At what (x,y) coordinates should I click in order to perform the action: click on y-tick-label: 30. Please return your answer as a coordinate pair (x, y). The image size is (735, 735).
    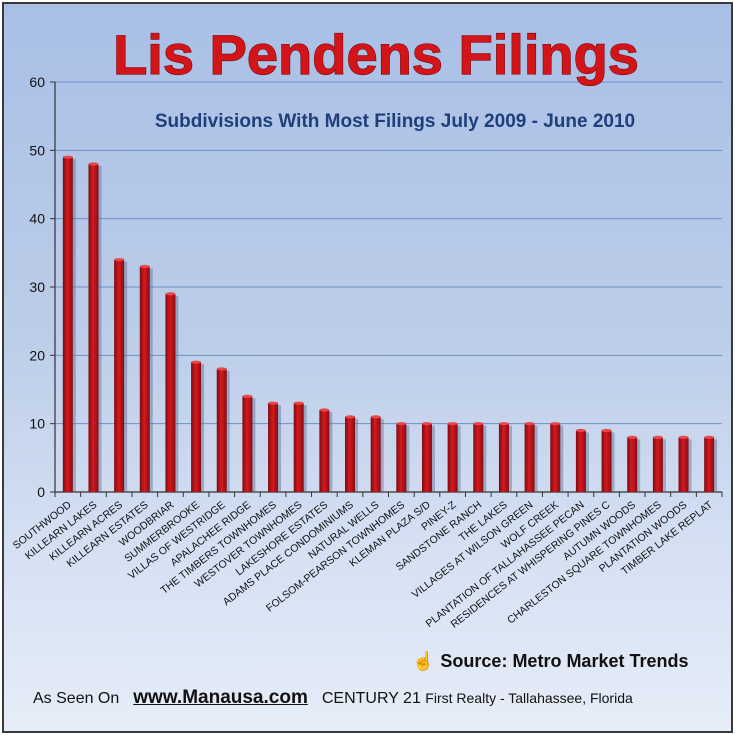
    Looking at the image, I should click on (37, 287).